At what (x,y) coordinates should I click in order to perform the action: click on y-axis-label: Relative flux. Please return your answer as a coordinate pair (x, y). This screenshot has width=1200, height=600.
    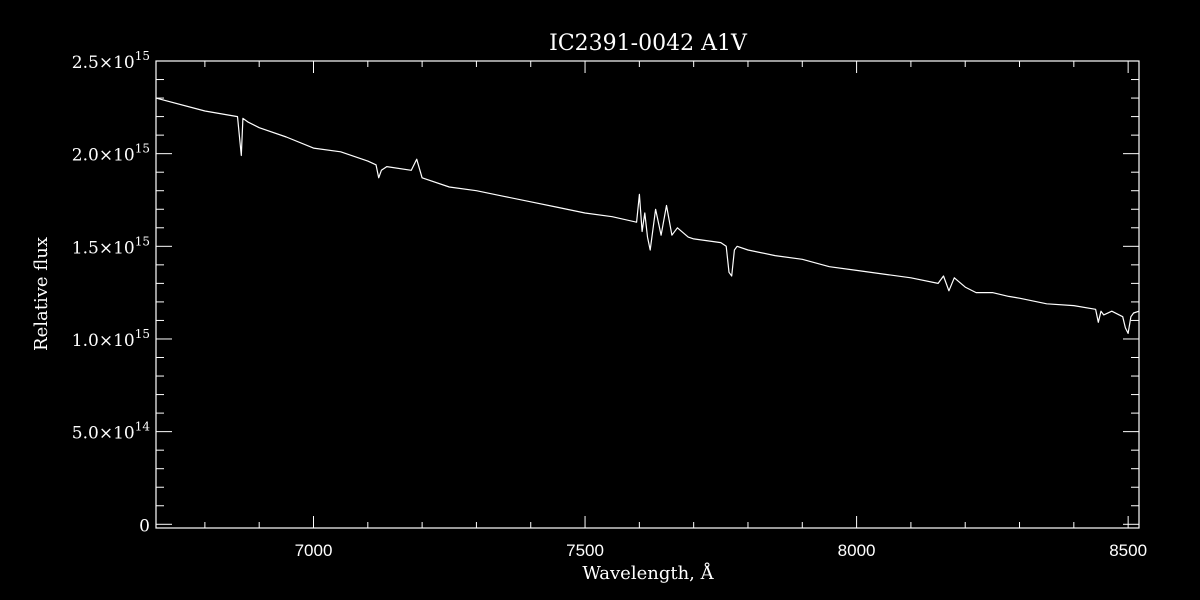
    Looking at the image, I should click on (41, 294).